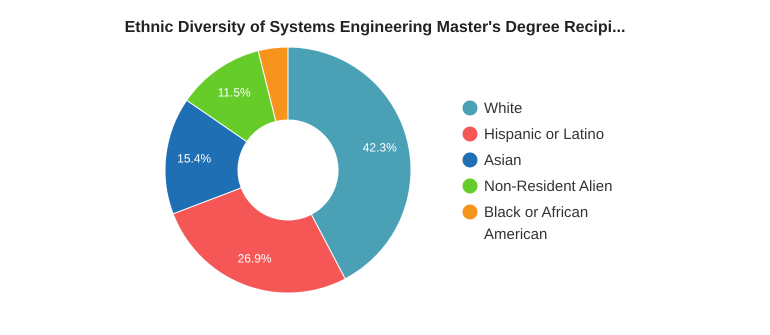  Describe the element at coordinates (536, 223) in the screenshot. I see `legend-label: Black or African American` at that location.